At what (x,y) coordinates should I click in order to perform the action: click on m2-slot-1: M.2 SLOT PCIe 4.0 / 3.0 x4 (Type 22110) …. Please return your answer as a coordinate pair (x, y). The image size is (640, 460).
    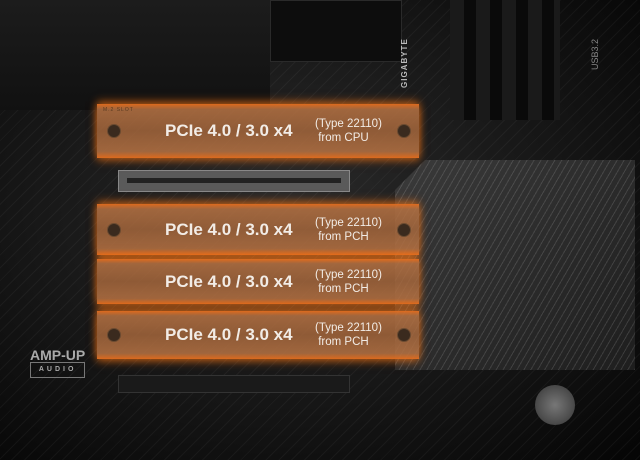
    Looking at the image, I should click on (258, 131).